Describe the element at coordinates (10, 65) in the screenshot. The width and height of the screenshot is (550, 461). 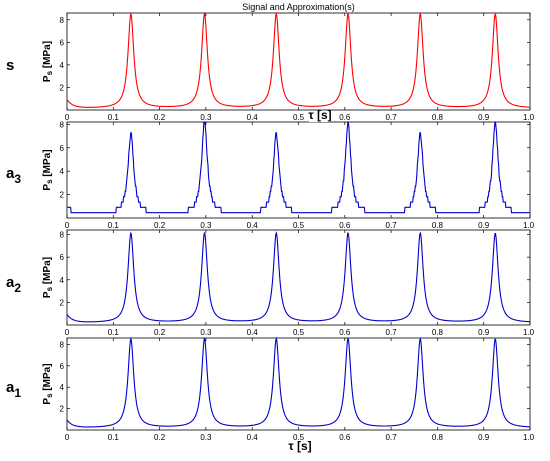
I see `row-label: s` at that location.